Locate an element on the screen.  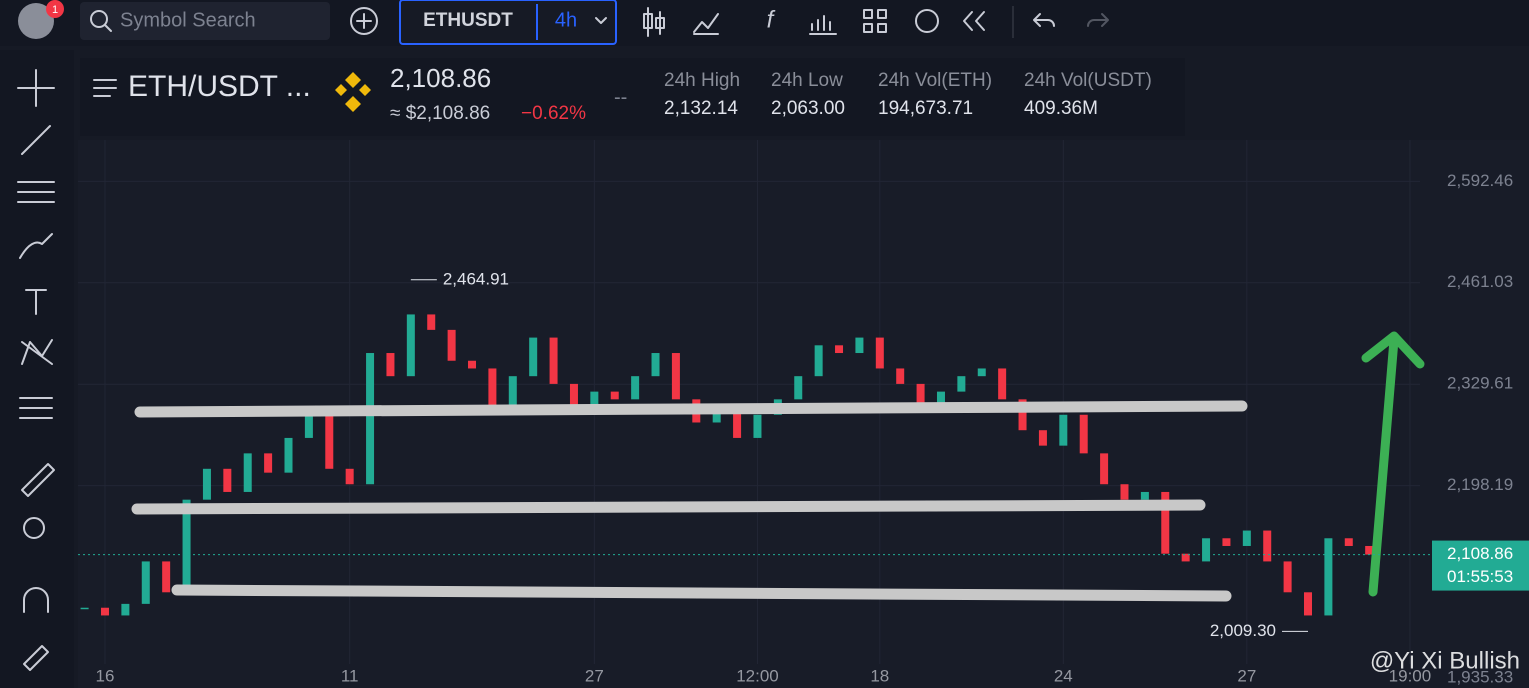
last-price-label: 2,108.86 is located at coordinates (1480, 553).